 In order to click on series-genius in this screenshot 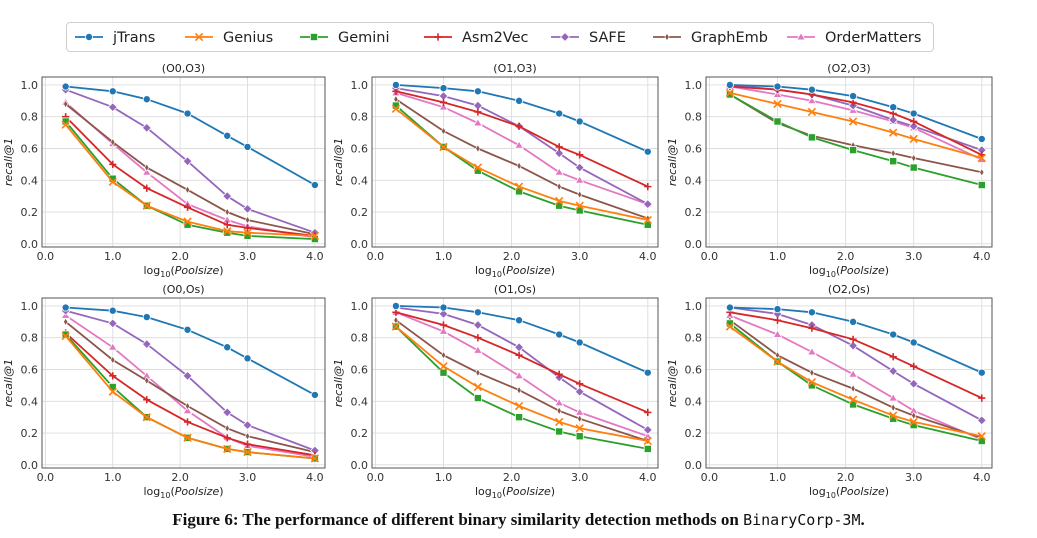, I will do `click(190, 397)`.